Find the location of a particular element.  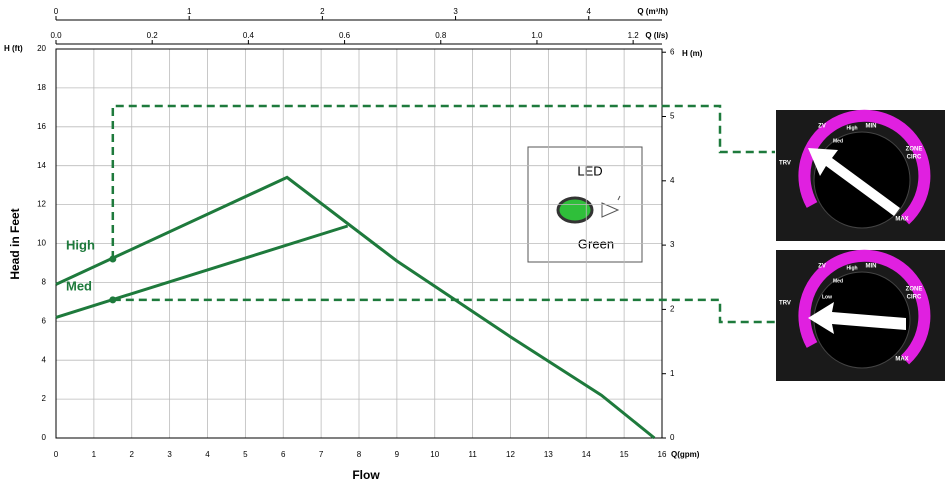

y-tick-label: 18 is located at coordinates (41, 87).